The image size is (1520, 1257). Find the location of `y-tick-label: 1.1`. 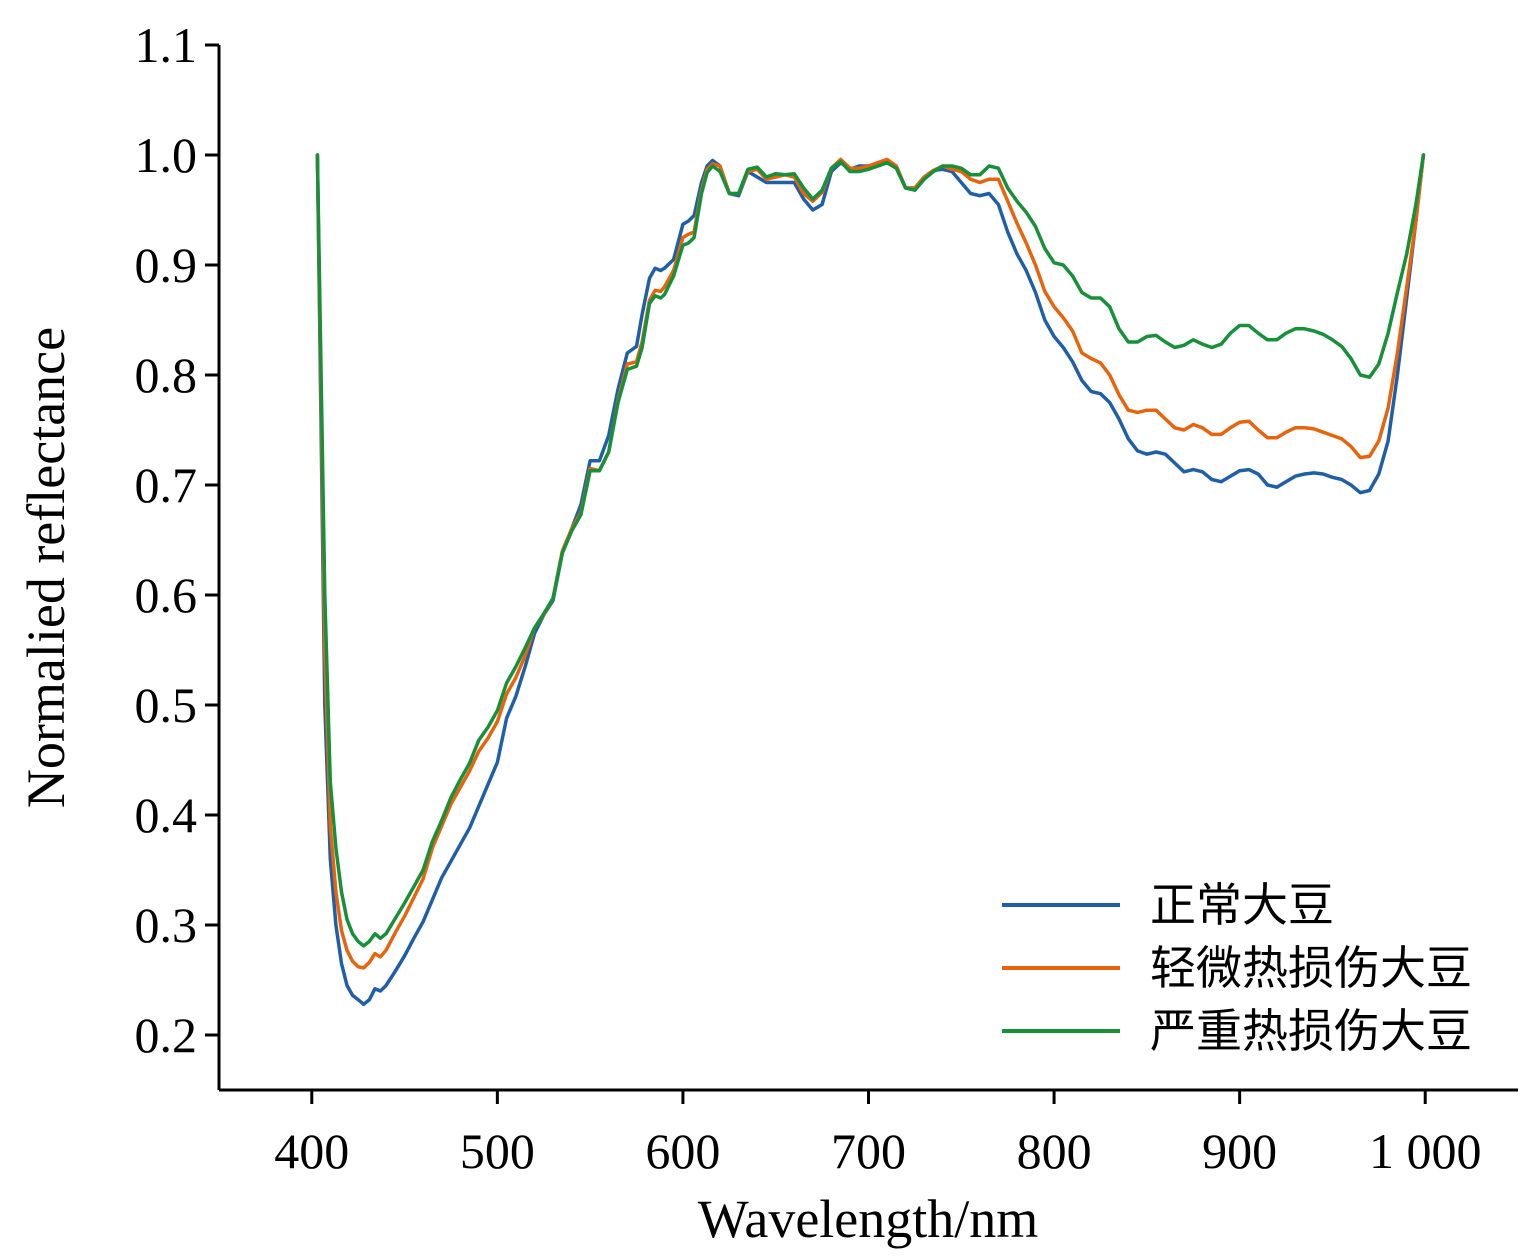

y-tick-label: 1.1 is located at coordinates (166, 45).